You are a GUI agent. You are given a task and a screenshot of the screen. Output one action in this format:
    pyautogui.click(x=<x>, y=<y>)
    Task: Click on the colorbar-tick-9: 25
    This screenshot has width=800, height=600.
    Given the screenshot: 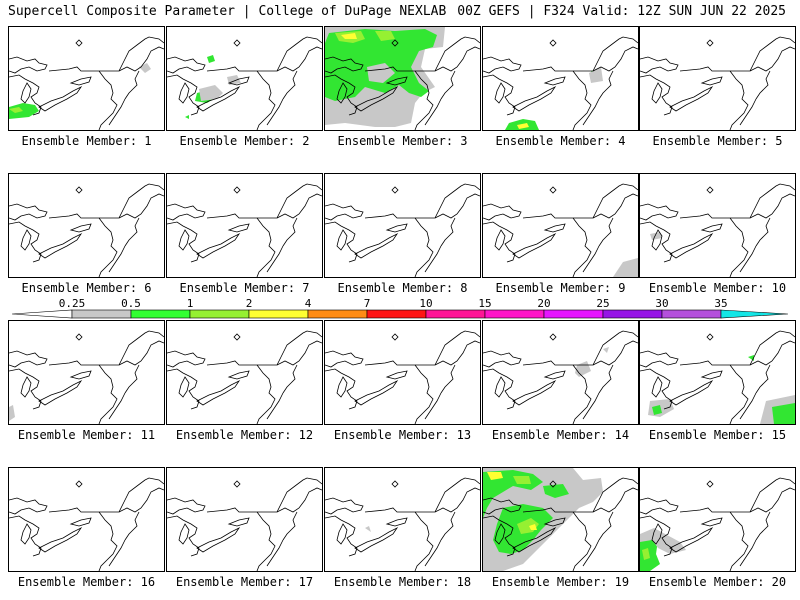 What is the action you would take?
    pyautogui.click(x=602, y=304)
    